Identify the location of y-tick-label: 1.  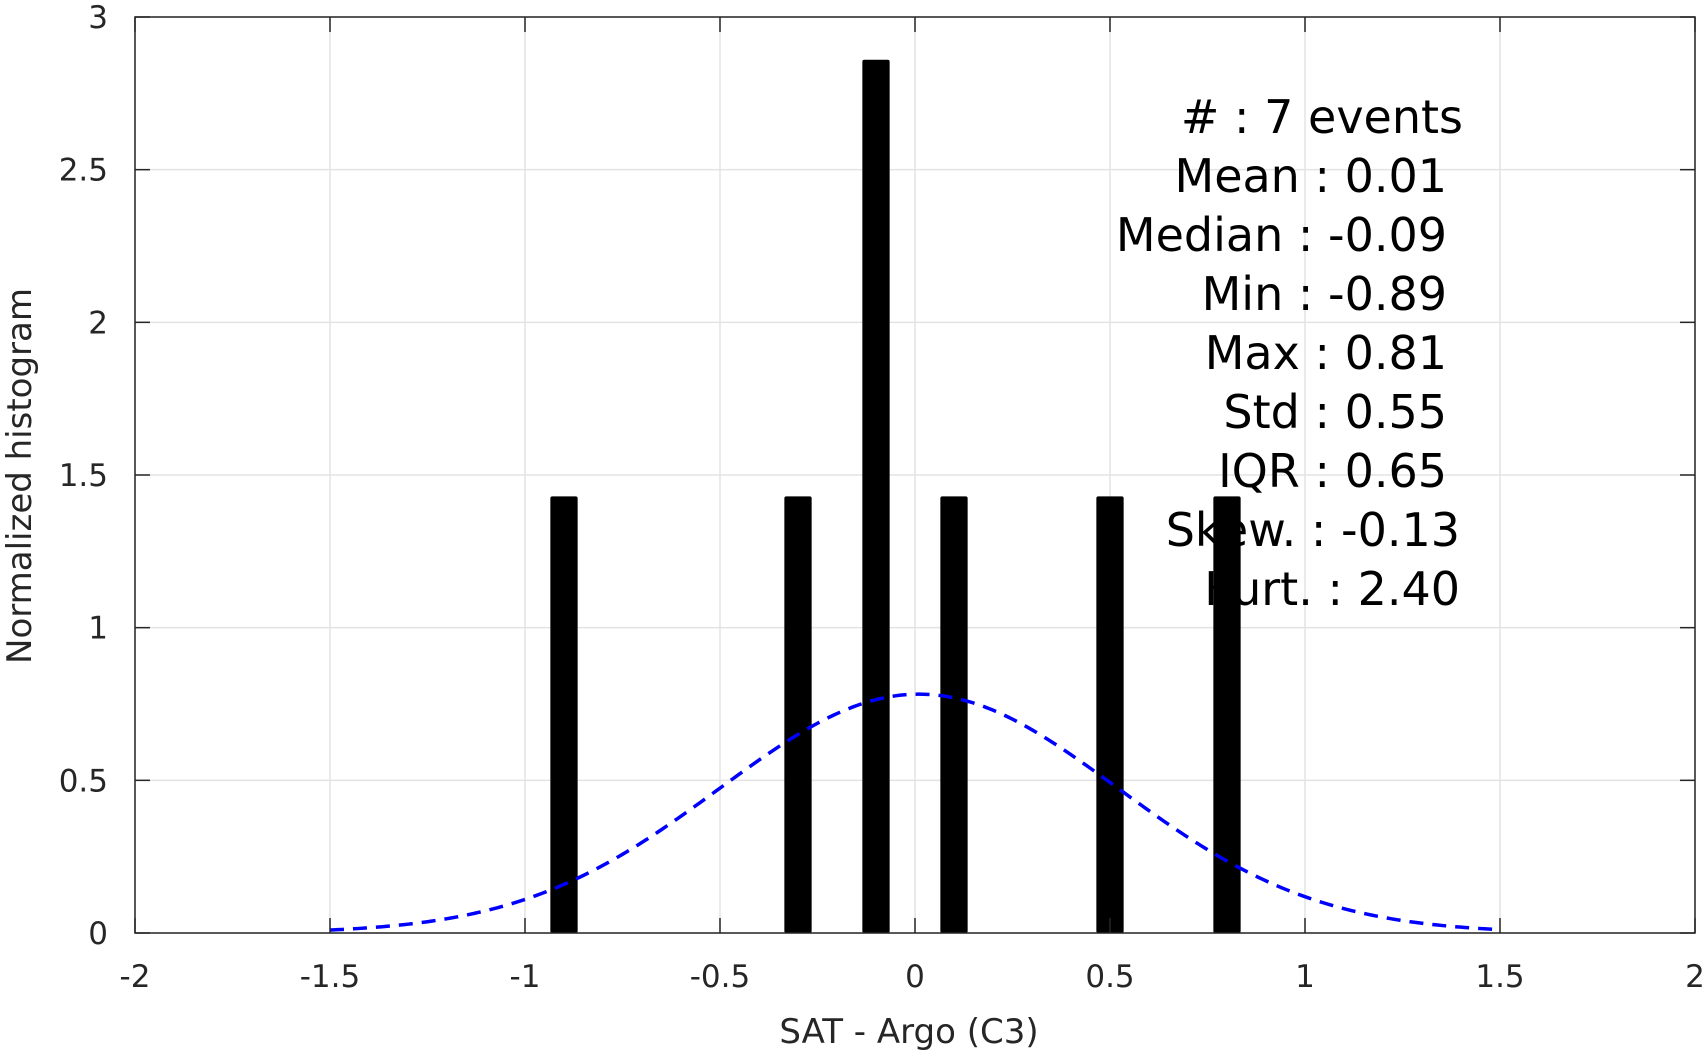
(98, 629).